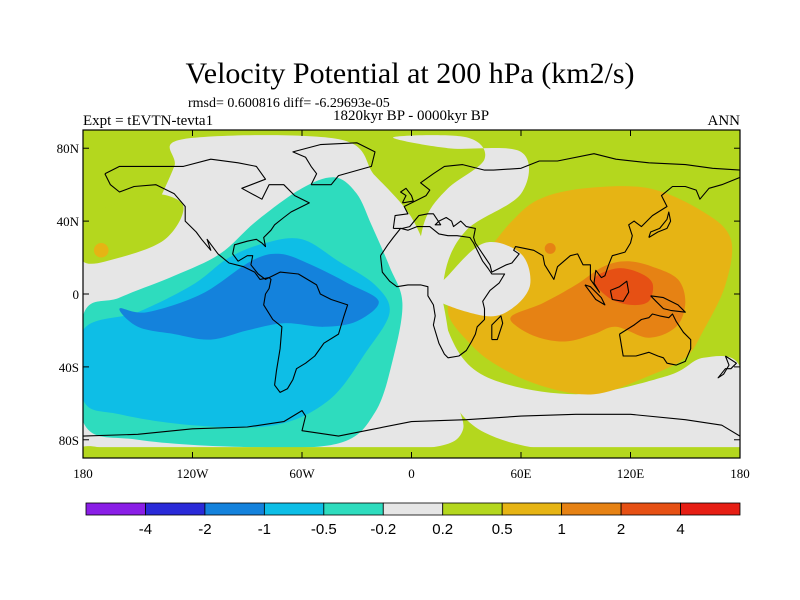 The width and height of the screenshot is (800, 600). I want to click on coastline-greenland, so click(334, 164).